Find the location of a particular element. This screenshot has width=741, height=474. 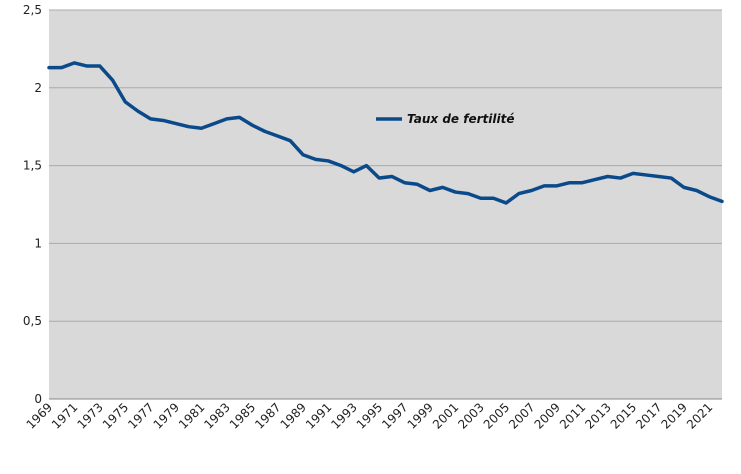

x-tick-label: 2019 is located at coordinates (674, 415).